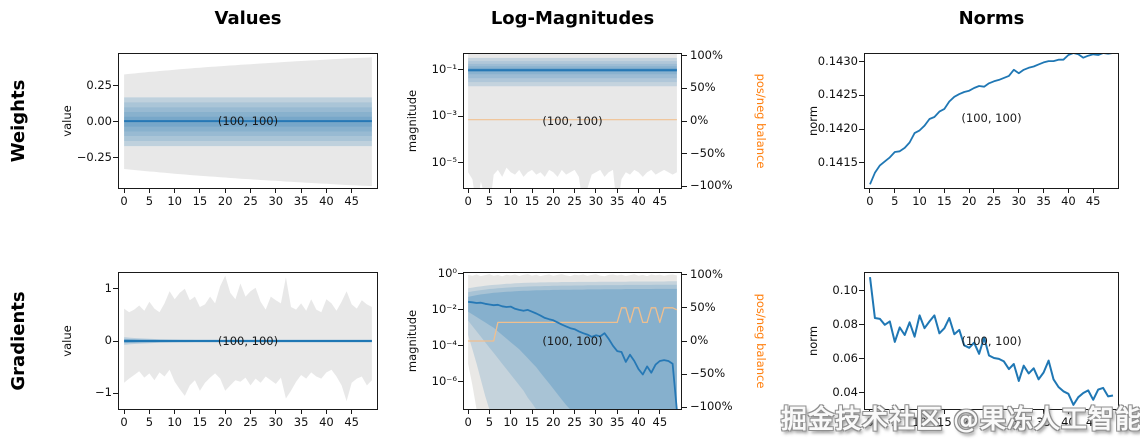 This screenshot has width=1140, height=447. I want to click on plot-gradients-norm-x-tick-label: 25, so click(994, 422).